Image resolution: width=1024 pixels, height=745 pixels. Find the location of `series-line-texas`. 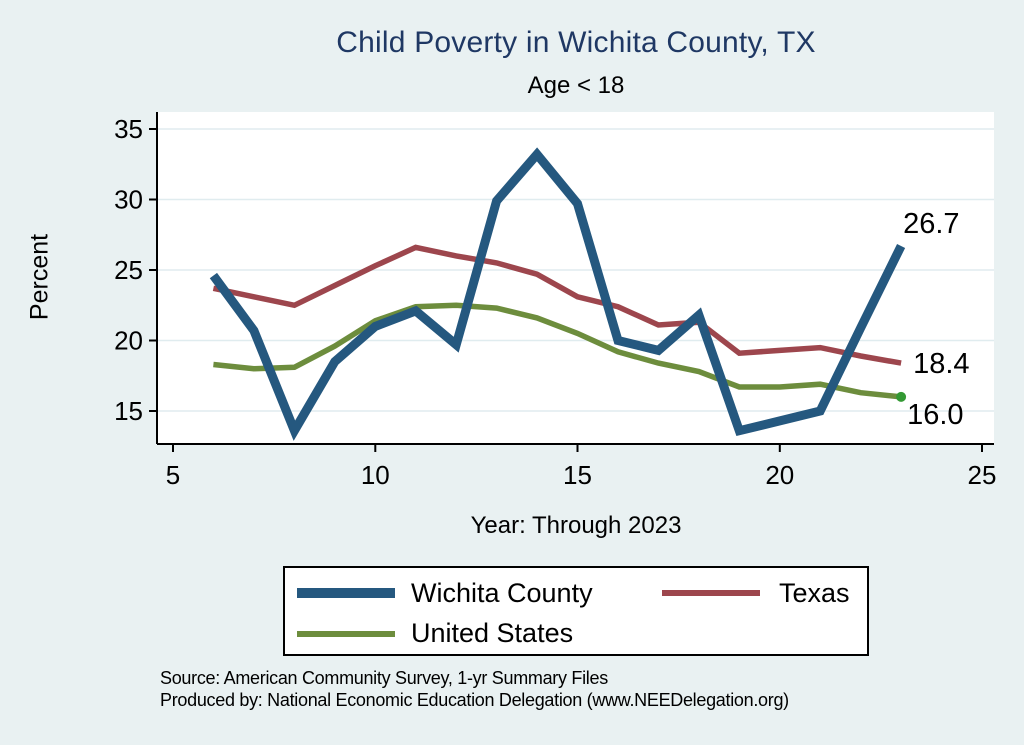

series-line-texas is located at coordinates (557, 305).